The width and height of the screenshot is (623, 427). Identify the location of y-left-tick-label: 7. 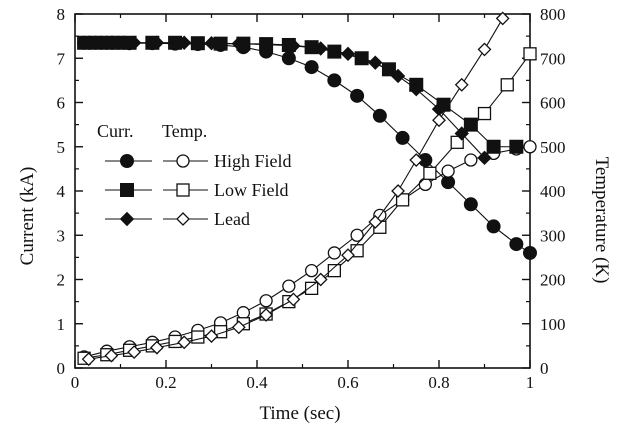
(61, 58).